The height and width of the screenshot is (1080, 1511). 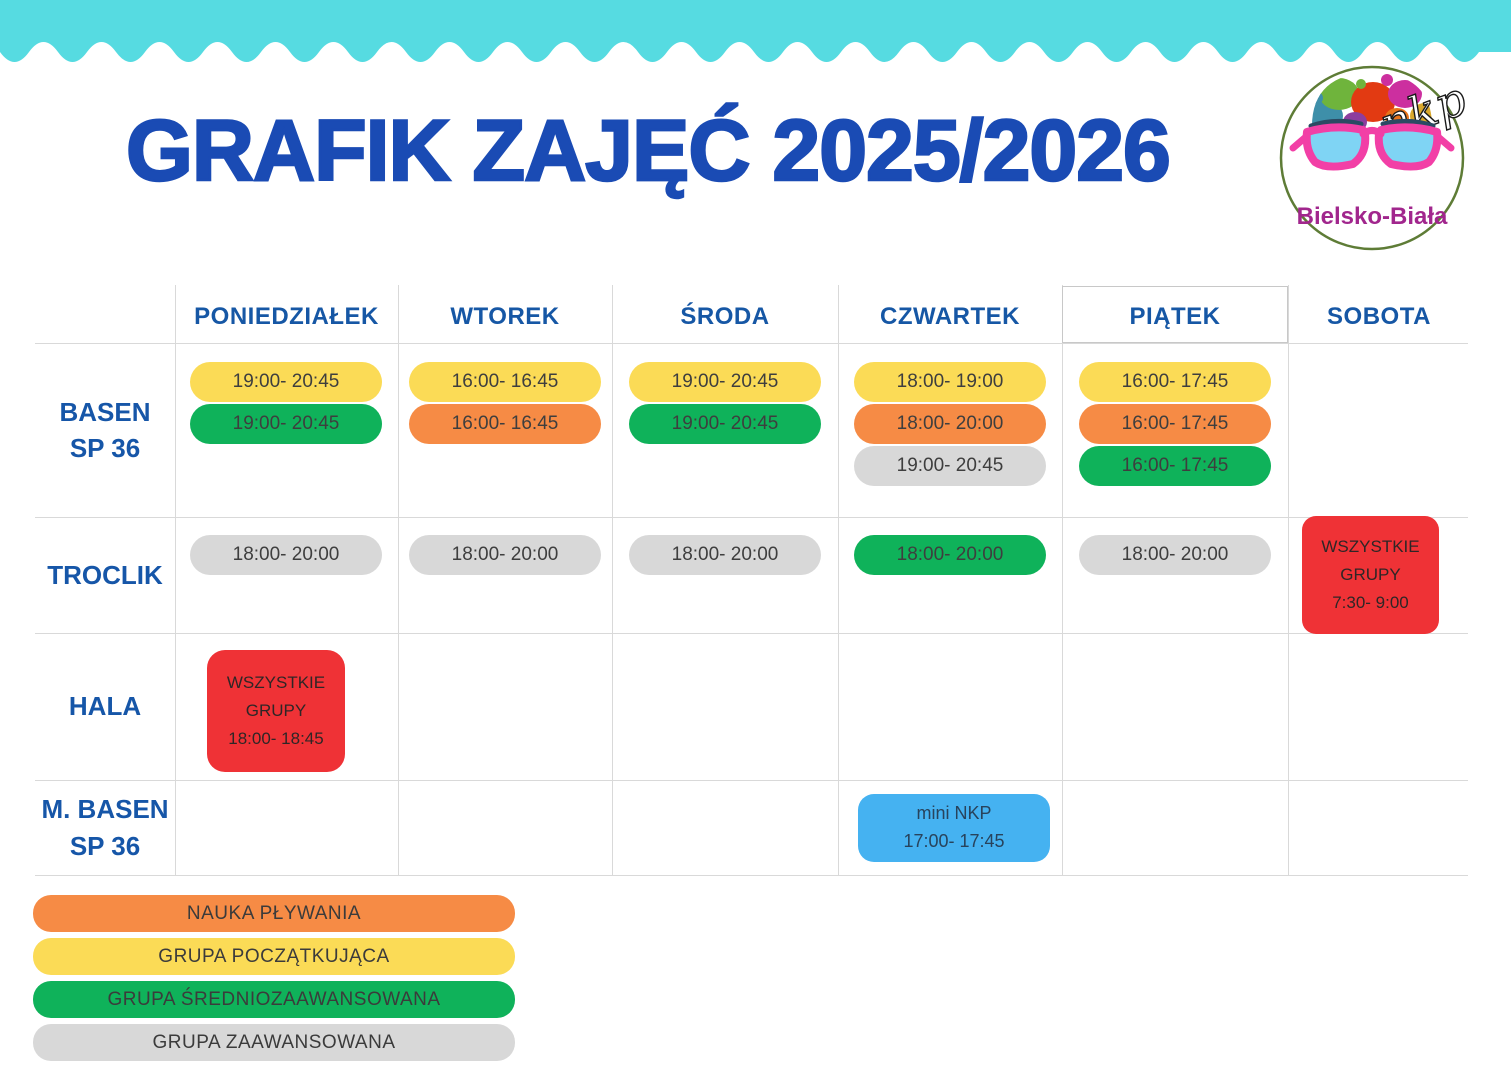 What do you see at coordinates (1175, 424) in the screenshot?
I see `slot-basen-fri-learn: 16:00- 17:45` at bounding box center [1175, 424].